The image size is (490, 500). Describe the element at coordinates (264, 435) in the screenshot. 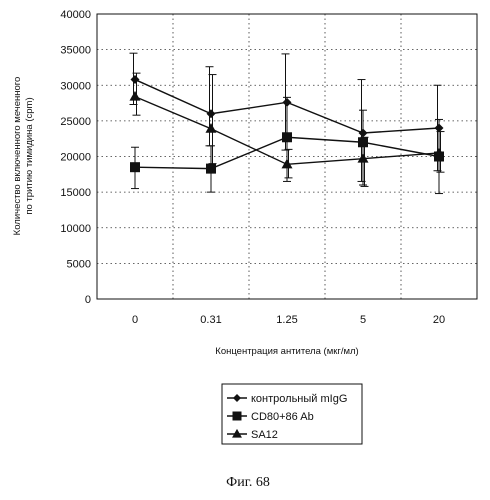

I see `legend-label: SA12` at that location.